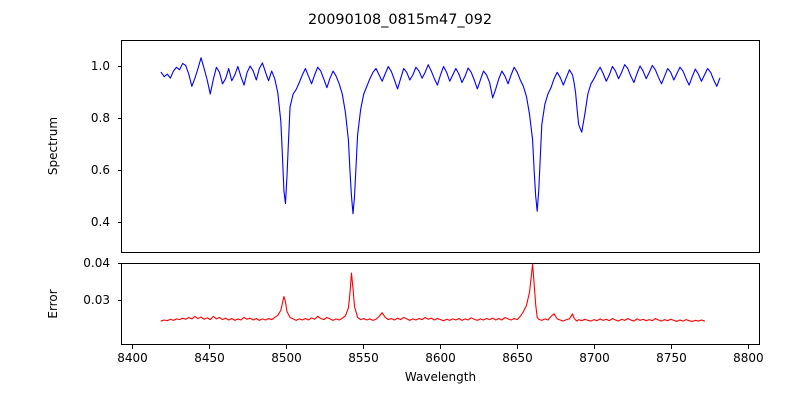 The image size is (800, 400). Describe the element at coordinates (432, 292) in the screenshot. I see `error-line-series` at that location.